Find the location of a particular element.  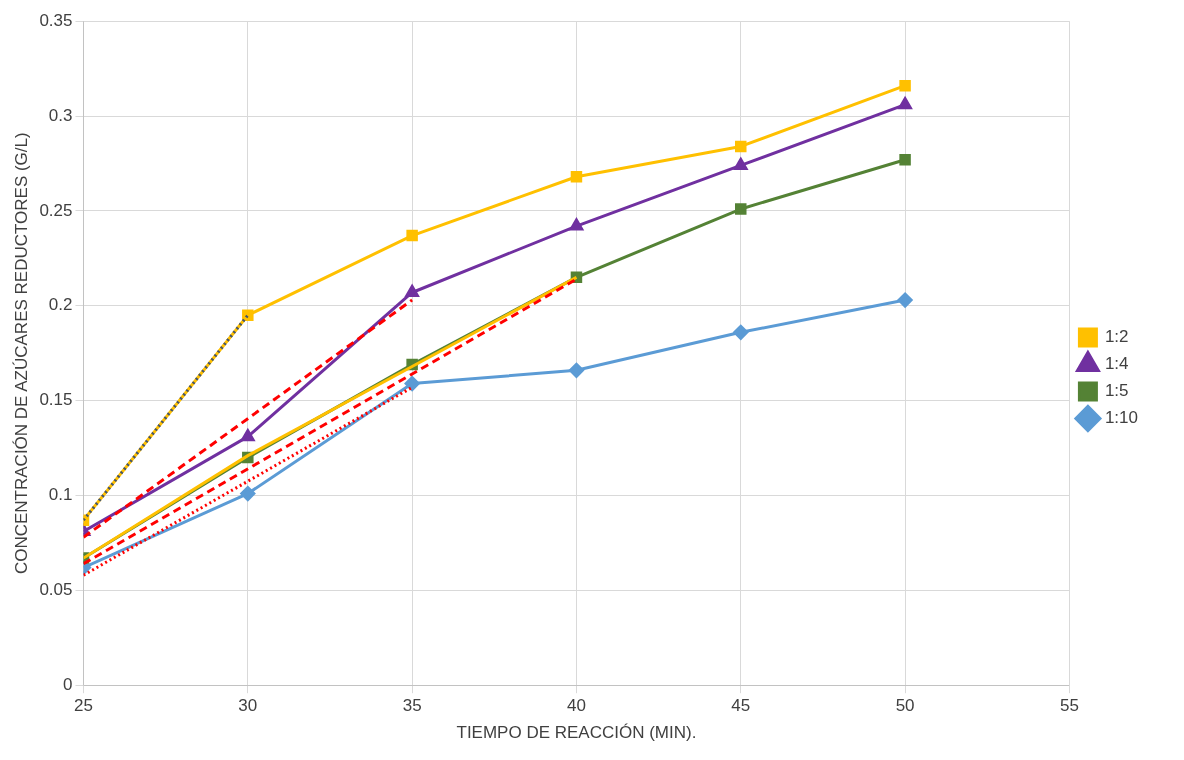

x-tick-label: 45 is located at coordinates (741, 706).